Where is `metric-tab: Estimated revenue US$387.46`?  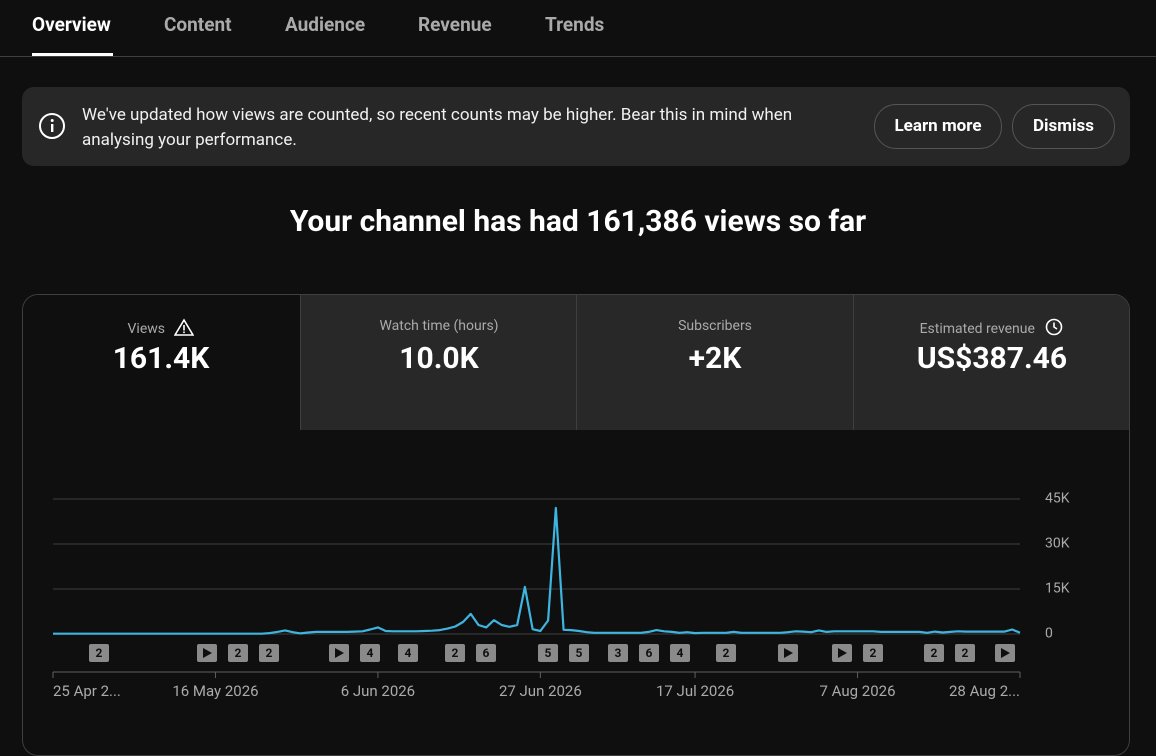 metric-tab: Estimated revenue US$387.46 is located at coordinates (991, 362).